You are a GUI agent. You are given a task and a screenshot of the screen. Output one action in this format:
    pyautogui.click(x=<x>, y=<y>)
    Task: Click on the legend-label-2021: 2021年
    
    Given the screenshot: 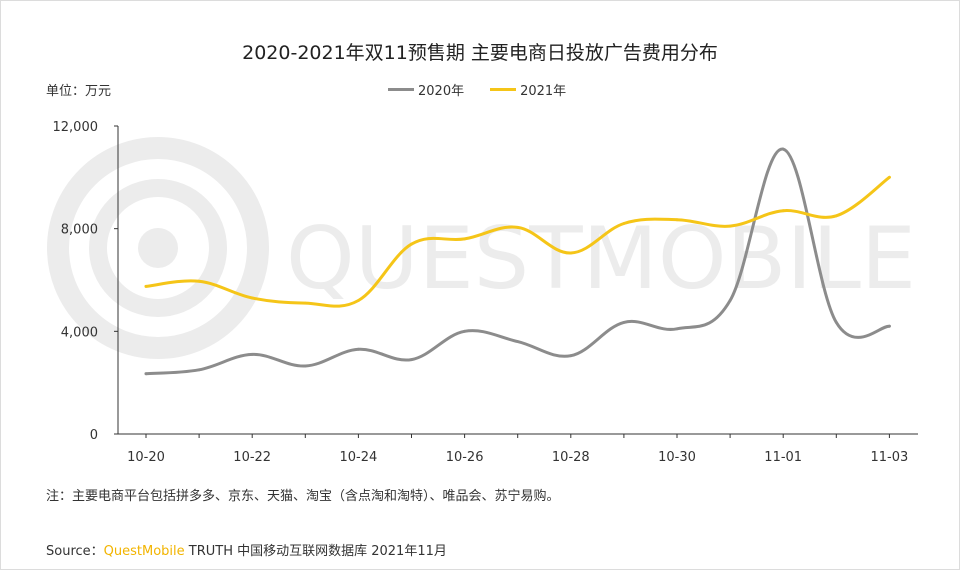 What is the action you would take?
    pyautogui.click(x=543, y=91)
    